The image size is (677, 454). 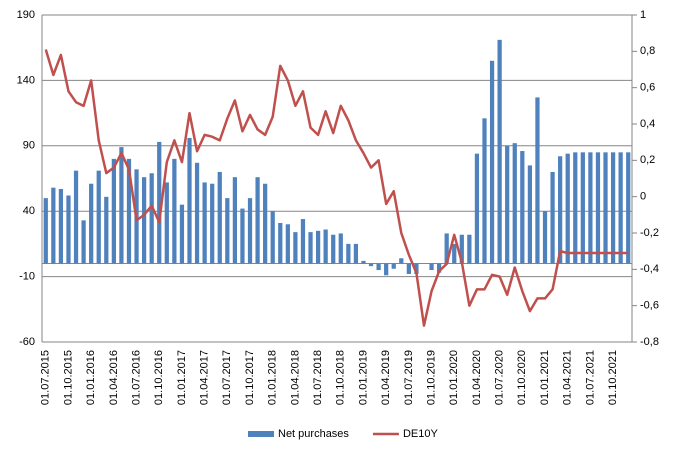 What do you see at coordinates (27, 277) in the screenshot?
I see `y-tick-label: -10` at bounding box center [27, 277].